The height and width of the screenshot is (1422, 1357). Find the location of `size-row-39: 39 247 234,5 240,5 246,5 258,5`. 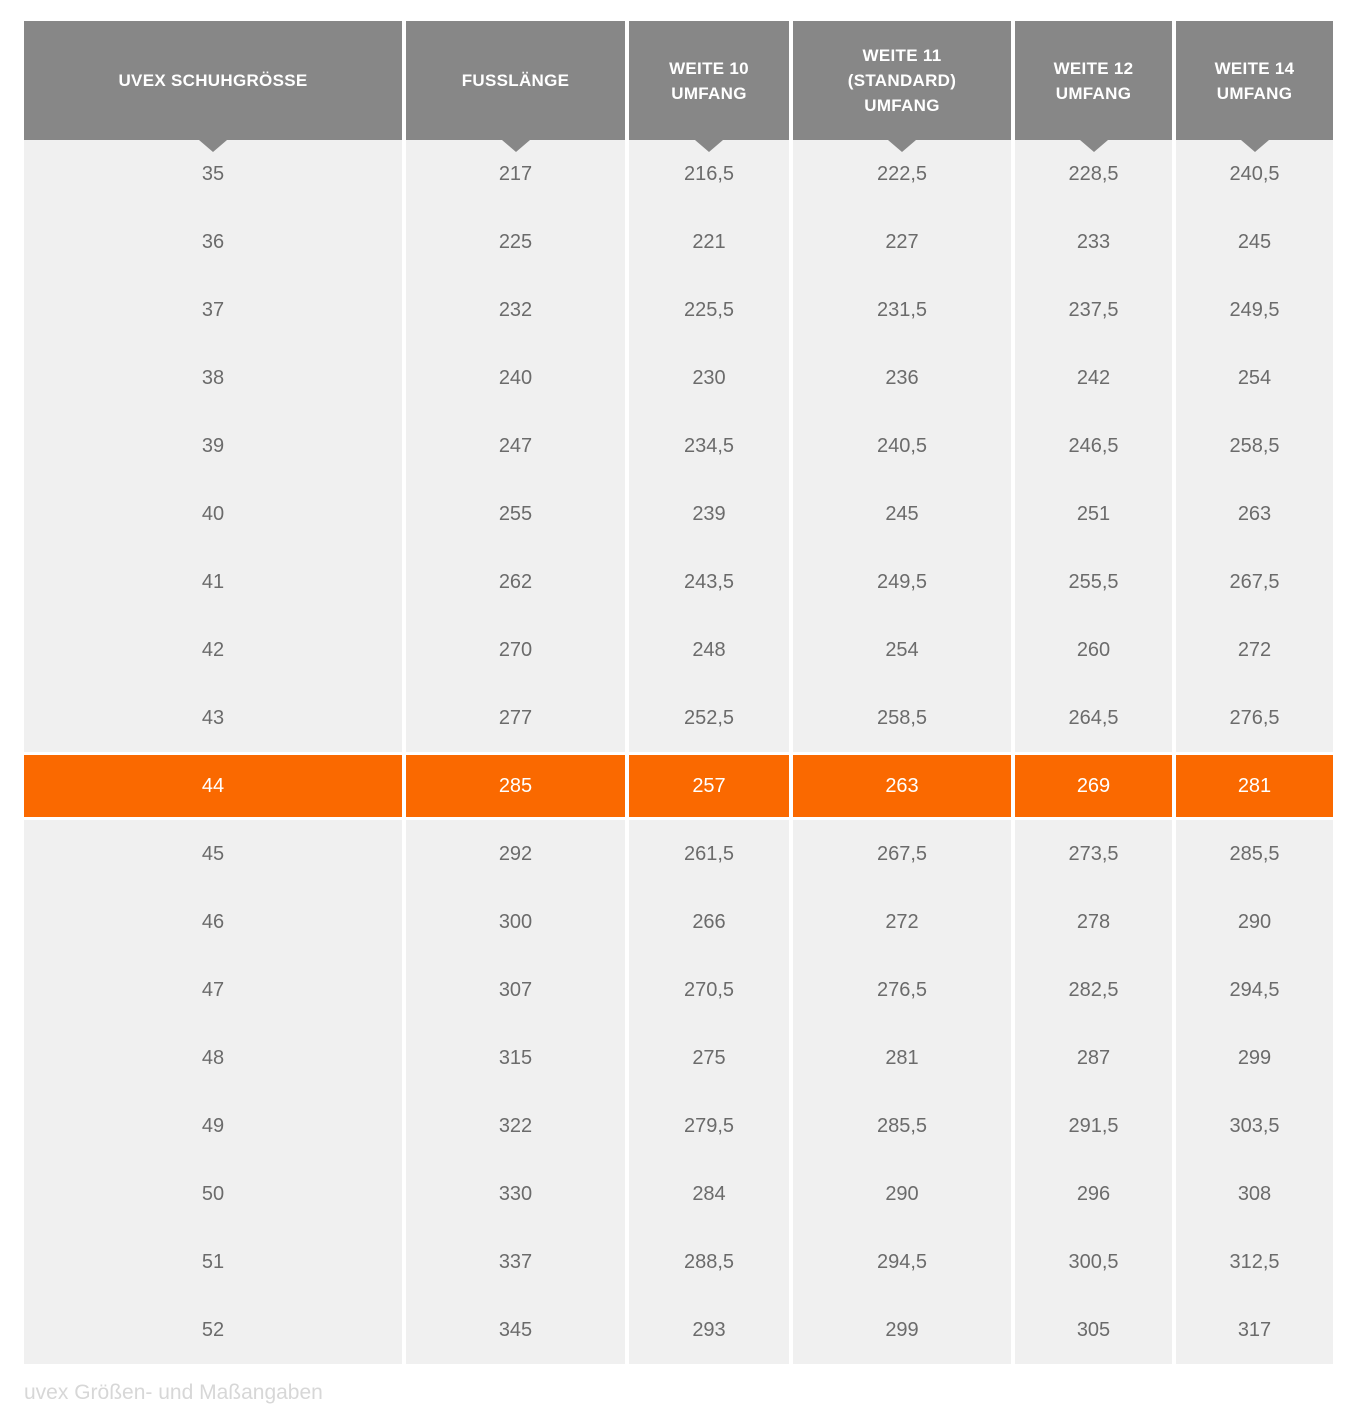

size-row-39: 39 247 234,5 240,5 246,5 258,5 is located at coordinates (678, 446).